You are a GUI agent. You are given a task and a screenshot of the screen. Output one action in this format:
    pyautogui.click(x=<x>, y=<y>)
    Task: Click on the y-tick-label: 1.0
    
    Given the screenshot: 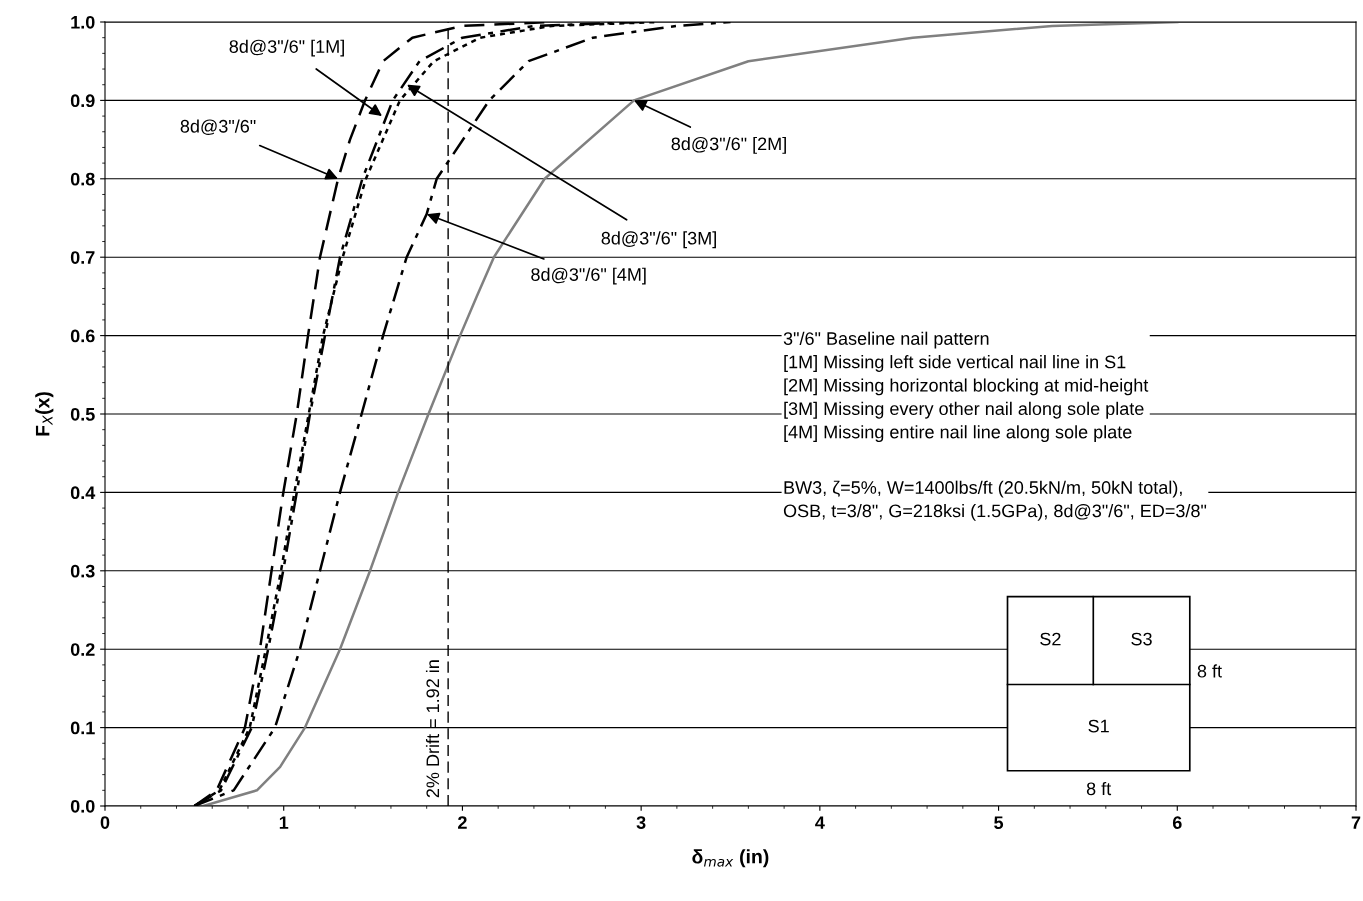 What is the action you would take?
    pyautogui.click(x=83, y=22)
    